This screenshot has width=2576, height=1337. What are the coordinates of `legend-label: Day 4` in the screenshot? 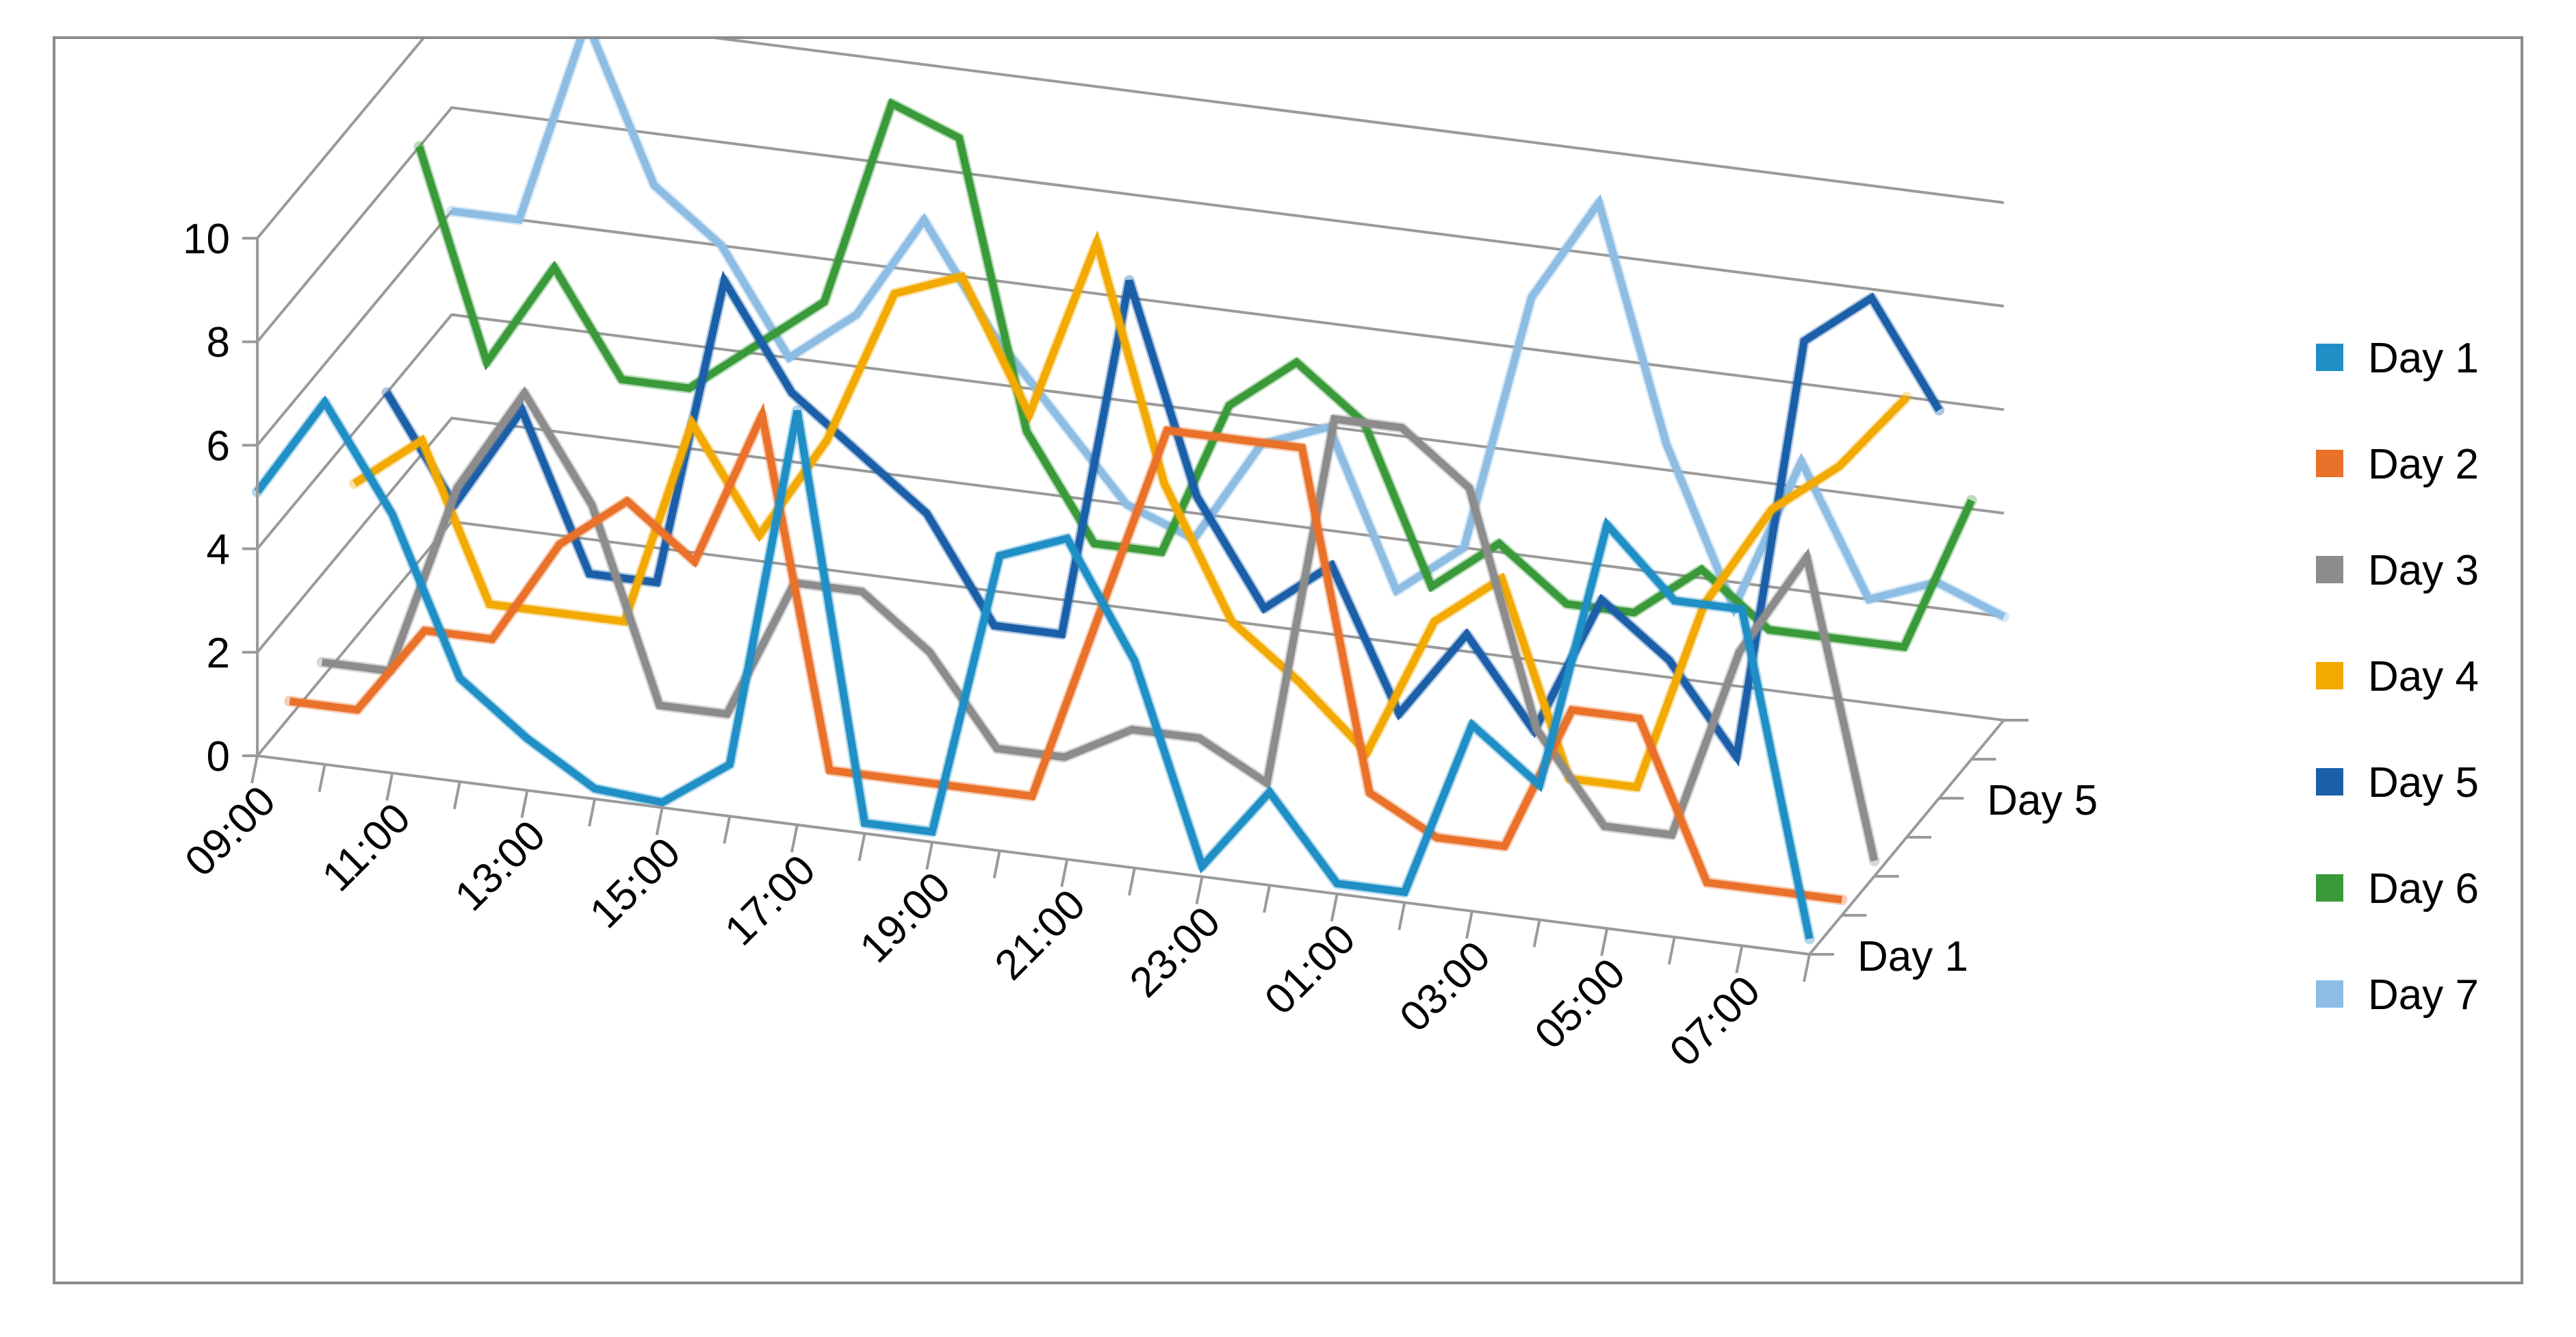 It's located at (2423, 677).